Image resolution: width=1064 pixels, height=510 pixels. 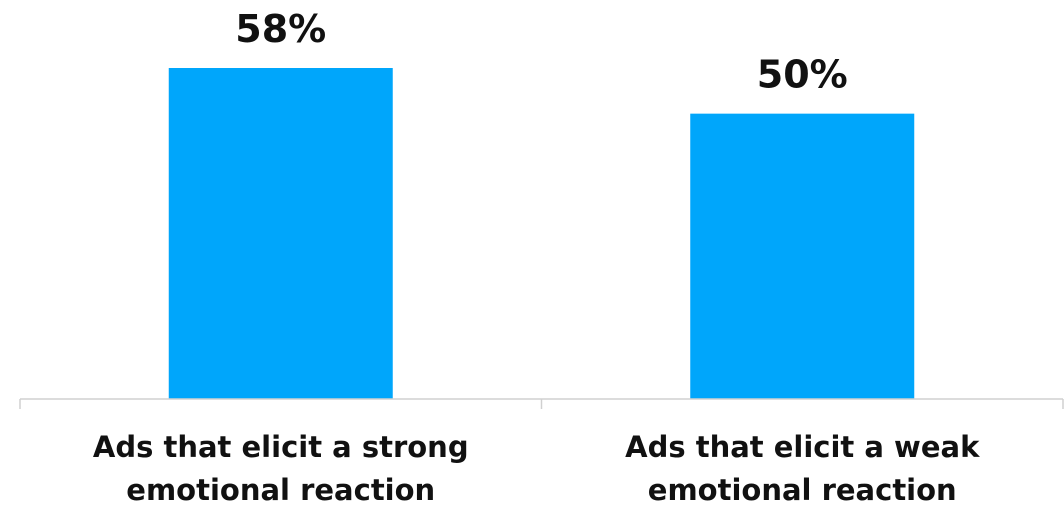 What do you see at coordinates (541, 403) in the screenshot?
I see `x-axis` at bounding box center [541, 403].